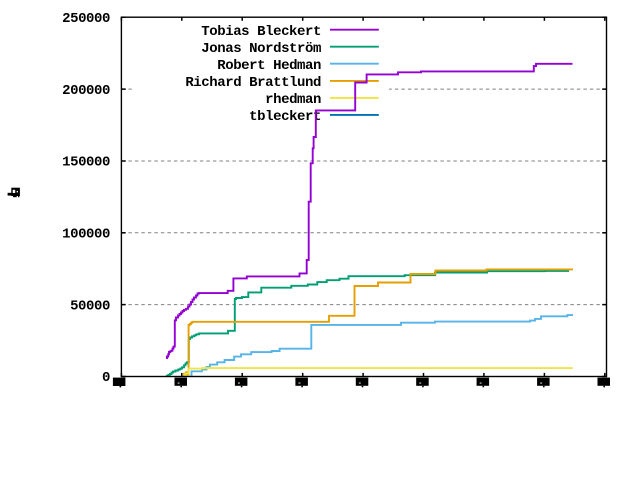 The image size is (640, 480). Describe the element at coordinates (269, 66) in the screenshot. I see `svg-text: Robert Hedman` at that location.